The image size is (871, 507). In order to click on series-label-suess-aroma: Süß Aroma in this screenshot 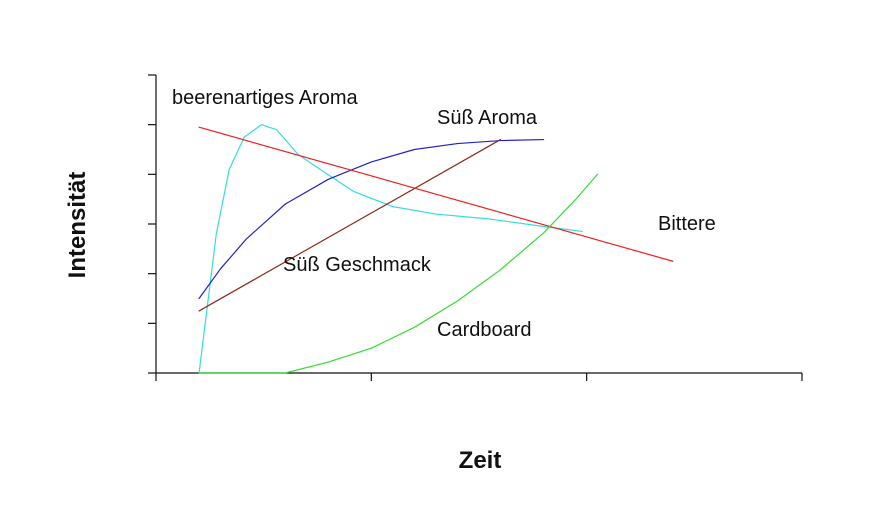, I will do `click(487, 118)`.